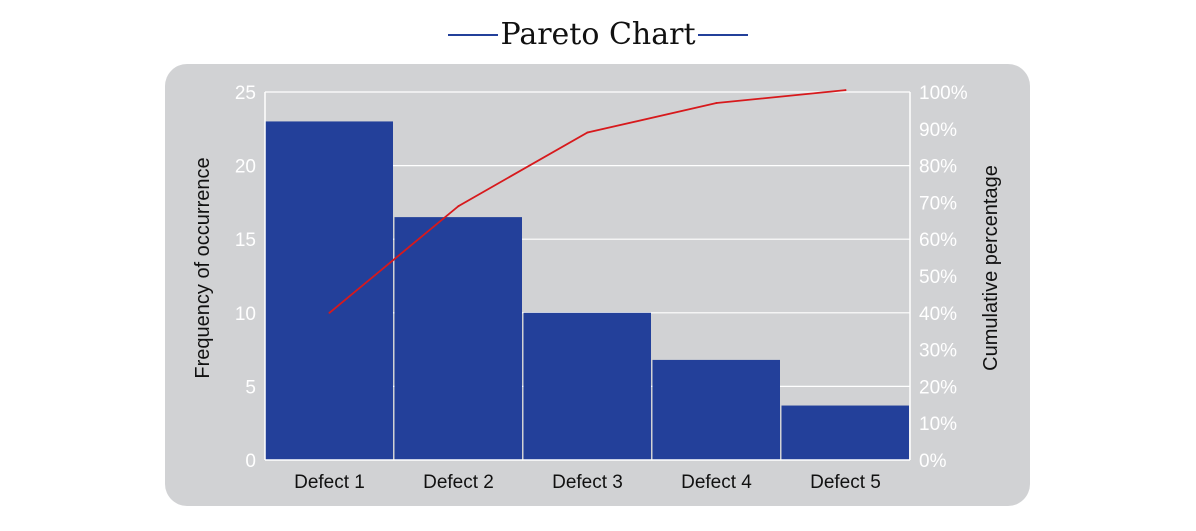  What do you see at coordinates (938, 203) in the screenshot?
I see `y2-tick-label: 70%` at bounding box center [938, 203].